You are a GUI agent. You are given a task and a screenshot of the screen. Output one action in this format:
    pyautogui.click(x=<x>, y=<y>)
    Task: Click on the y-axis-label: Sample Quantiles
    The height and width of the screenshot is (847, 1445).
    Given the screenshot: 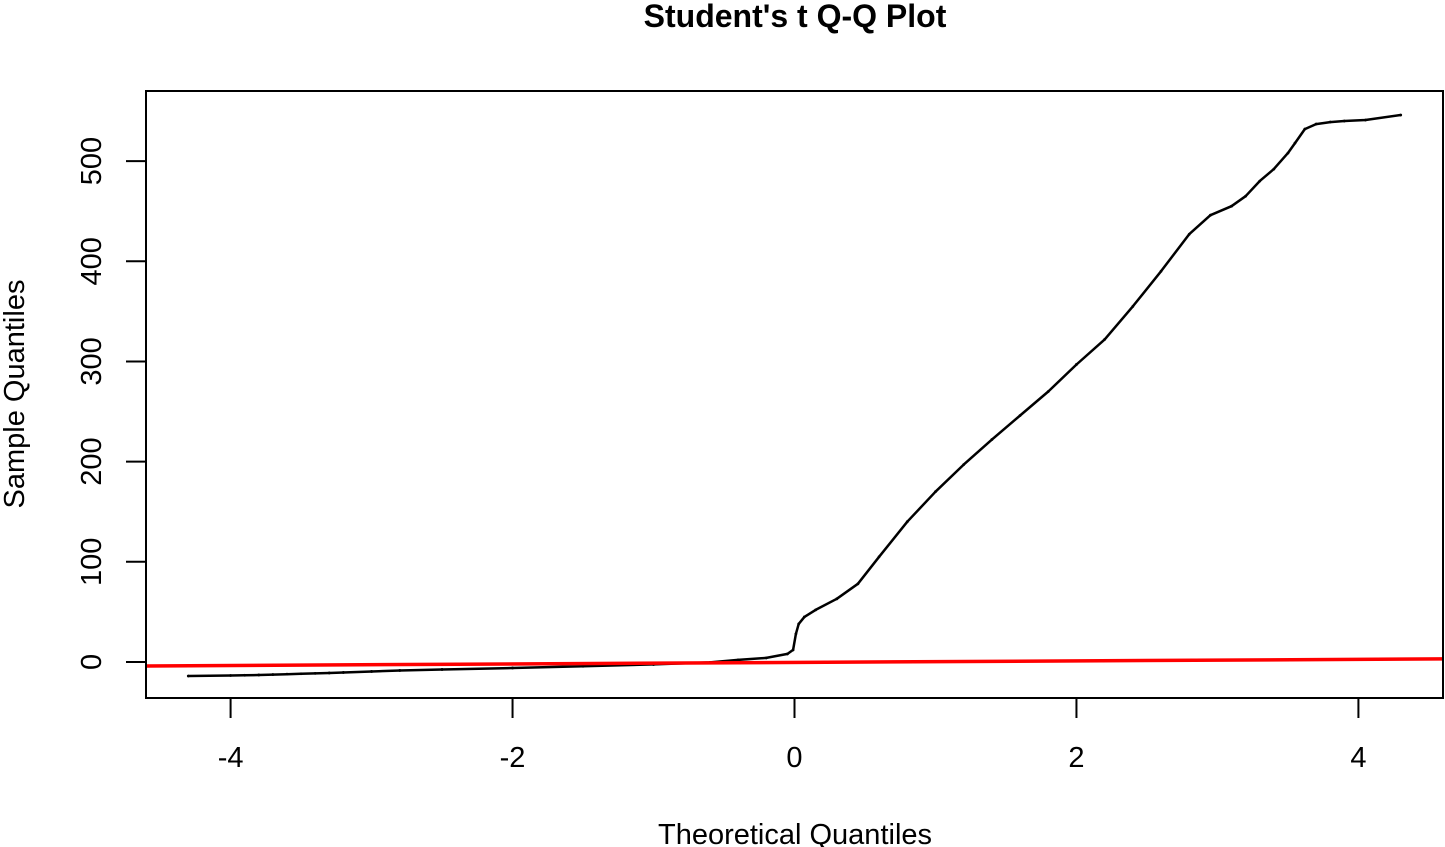 What is the action you would take?
    pyautogui.click(x=15, y=394)
    